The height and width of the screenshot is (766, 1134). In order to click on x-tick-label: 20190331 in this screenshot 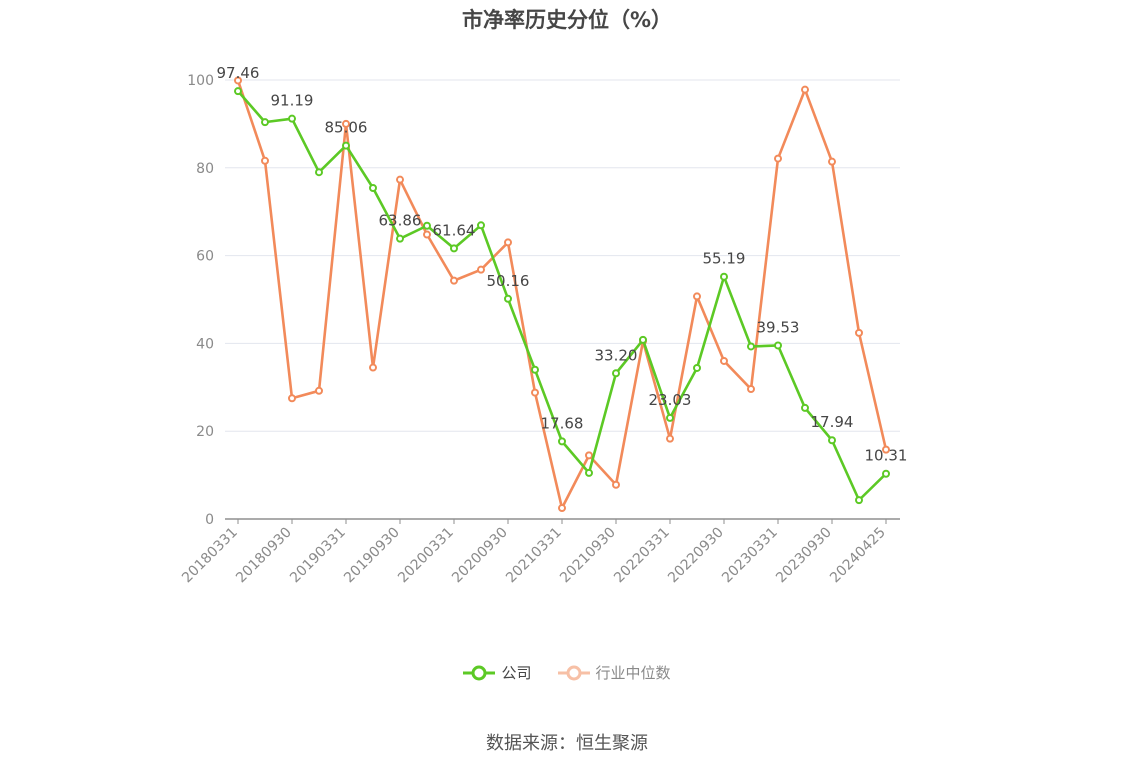, I will do `click(318, 556)`.